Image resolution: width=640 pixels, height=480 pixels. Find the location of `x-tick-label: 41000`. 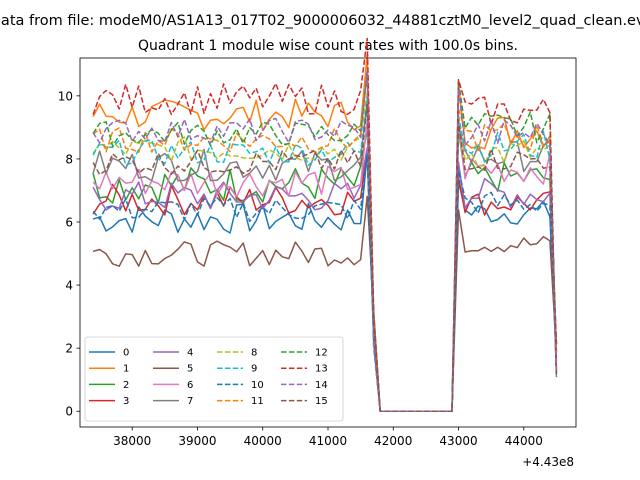

x-tick-label: 41000 is located at coordinates (328, 441).